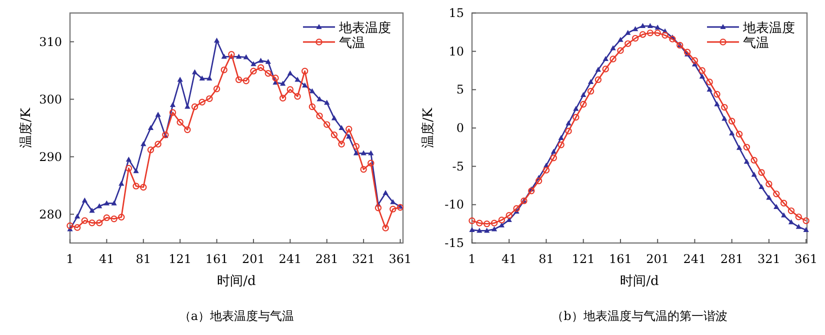 The width and height of the screenshot is (825, 335). What do you see at coordinates (50, 214) in the screenshot?
I see `y-tick-label: 280` at bounding box center [50, 214].